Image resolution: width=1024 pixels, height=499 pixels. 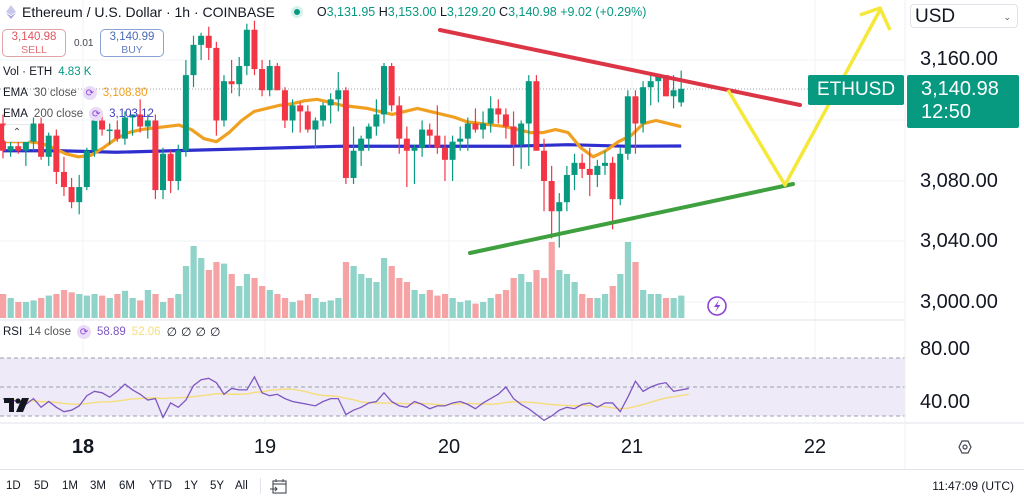 What do you see at coordinates (70, 486) in the screenshot?
I see `range-1m-button: 1M` at bounding box center [70, 486].